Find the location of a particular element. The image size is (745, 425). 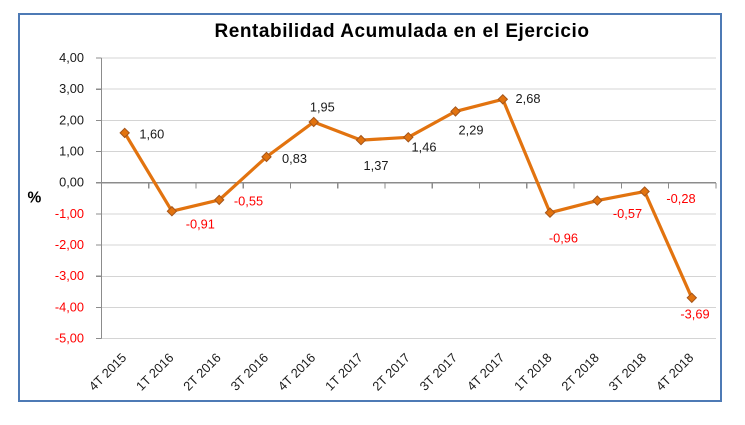

svg-text: -4,00 is located at coordinates (69, 306).